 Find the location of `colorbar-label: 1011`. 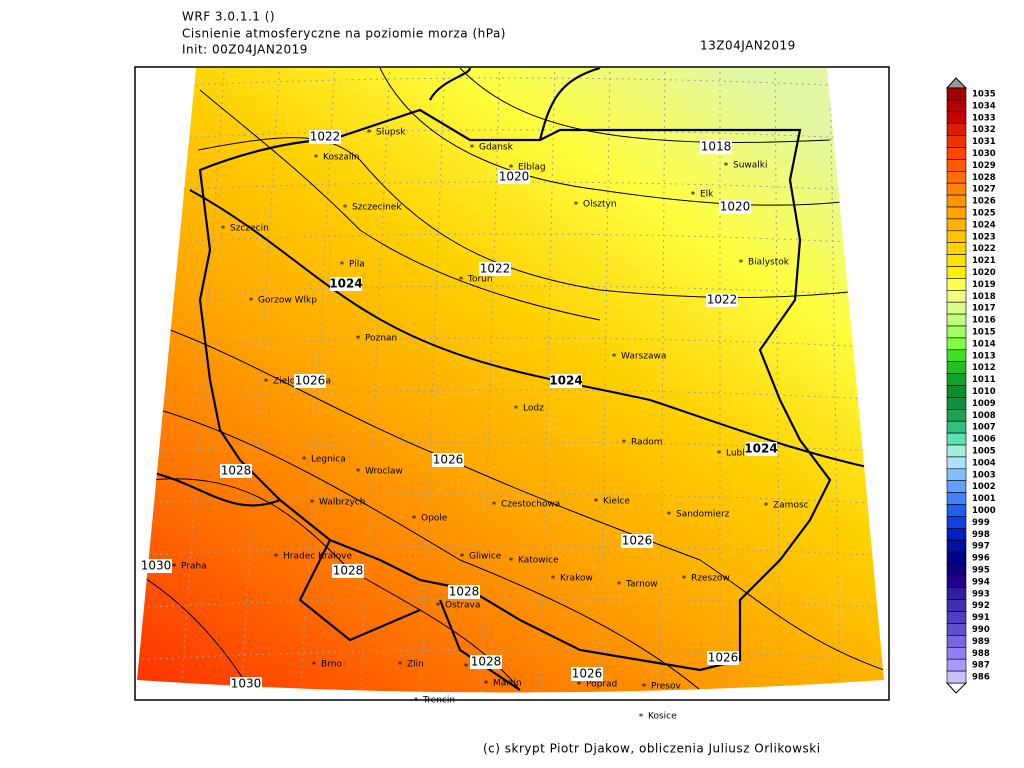

colorbar-label: 1011 is located at coordinates (984, 380).